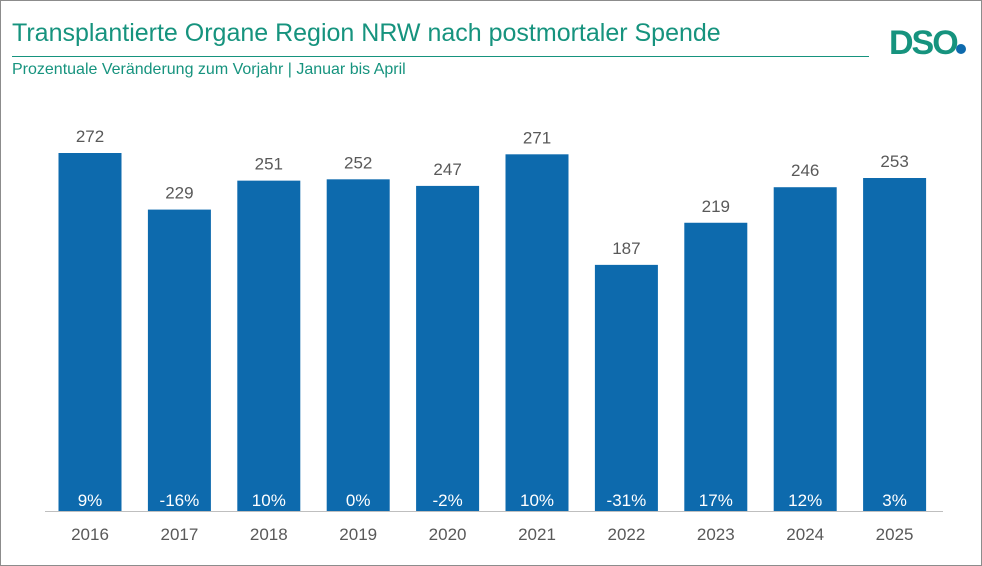 The image size is (982, 566). What do you see at coordinates (269, 345) in the screenshot?
I see `bar-2018` at bounding box center [269, 345].